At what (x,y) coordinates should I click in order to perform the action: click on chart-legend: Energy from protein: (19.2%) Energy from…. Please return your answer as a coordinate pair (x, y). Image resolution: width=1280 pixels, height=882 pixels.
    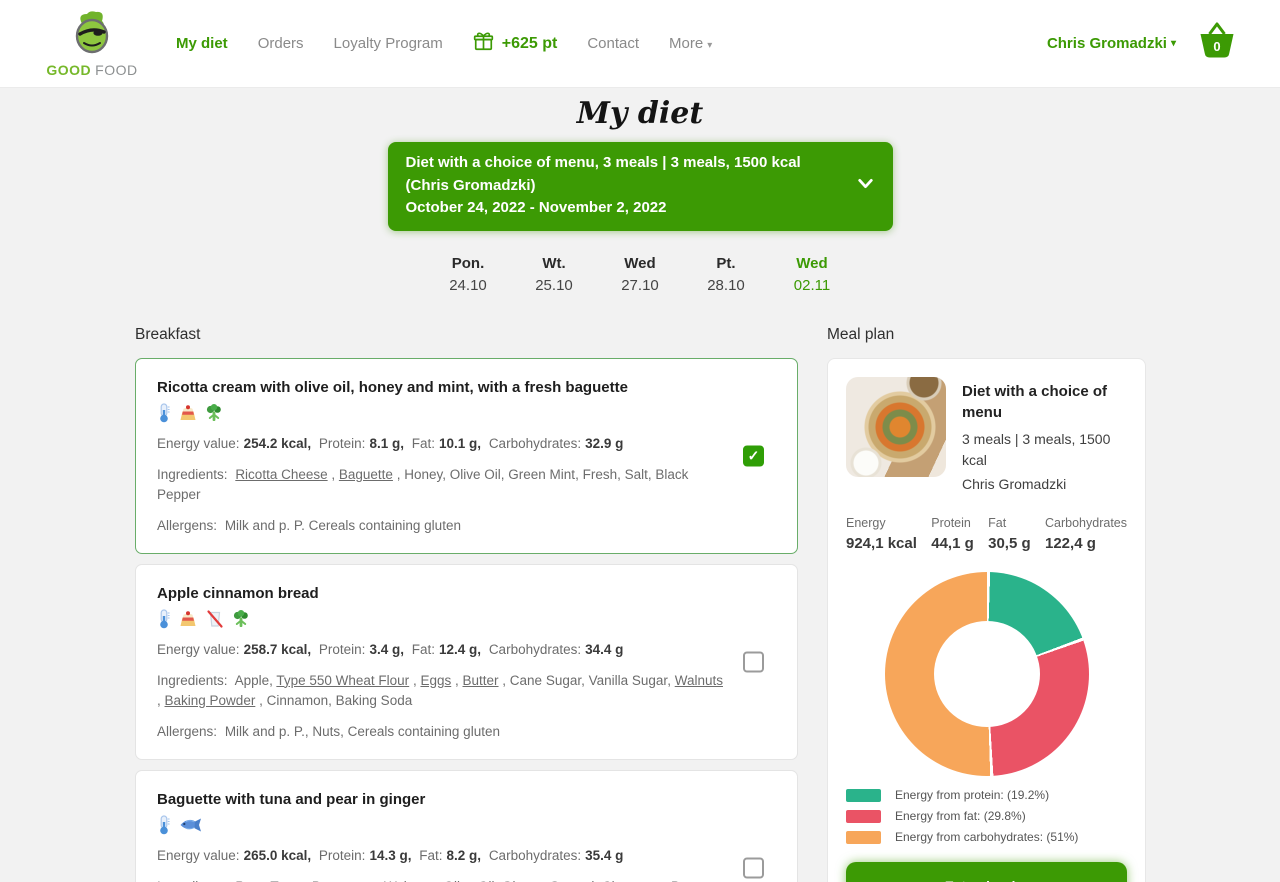
    Looking at the image, I should click on (986, 816).